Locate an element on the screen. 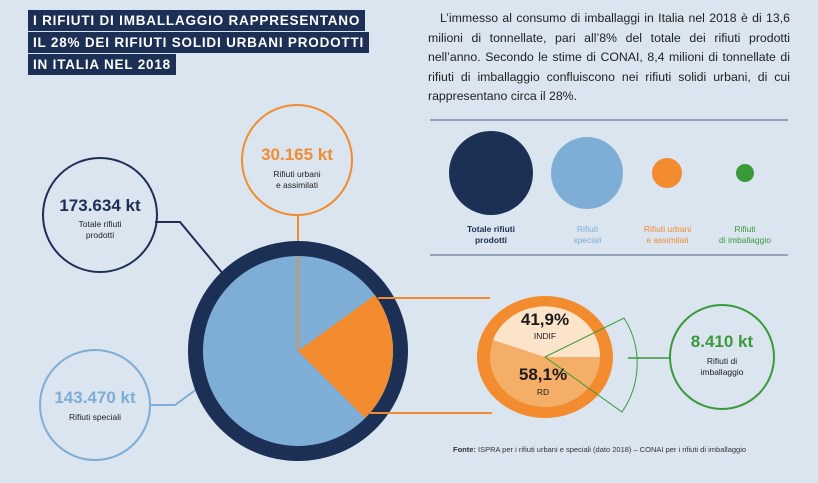 Image resolution: width=818 pixels, height=483 pixels. legend-label-line: Totale rifiuti is located at coordinates (490, 229).